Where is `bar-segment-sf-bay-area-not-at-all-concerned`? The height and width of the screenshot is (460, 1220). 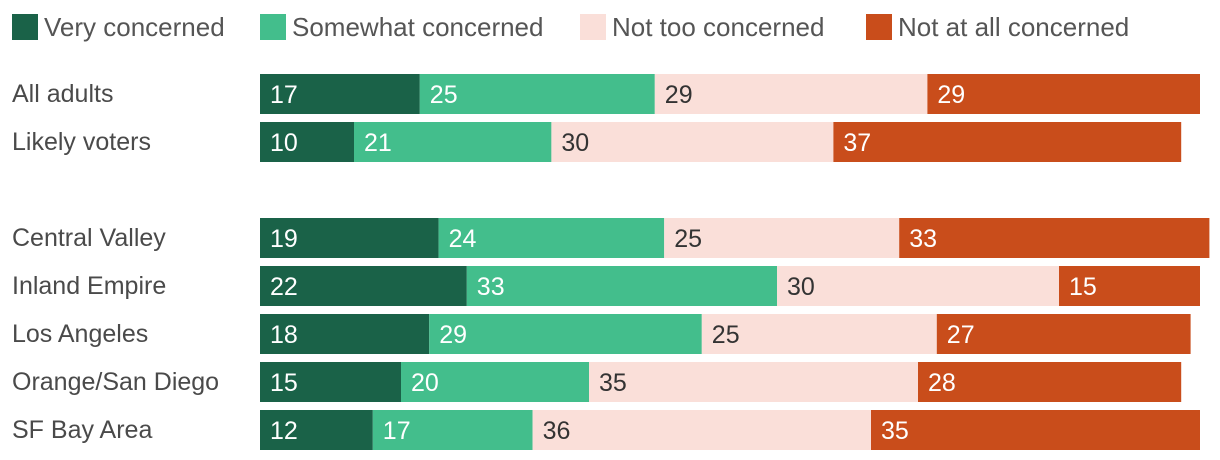
bar-segment-sf-bay-area-not-at-all-concerned is located at coordinates (1035, 430).